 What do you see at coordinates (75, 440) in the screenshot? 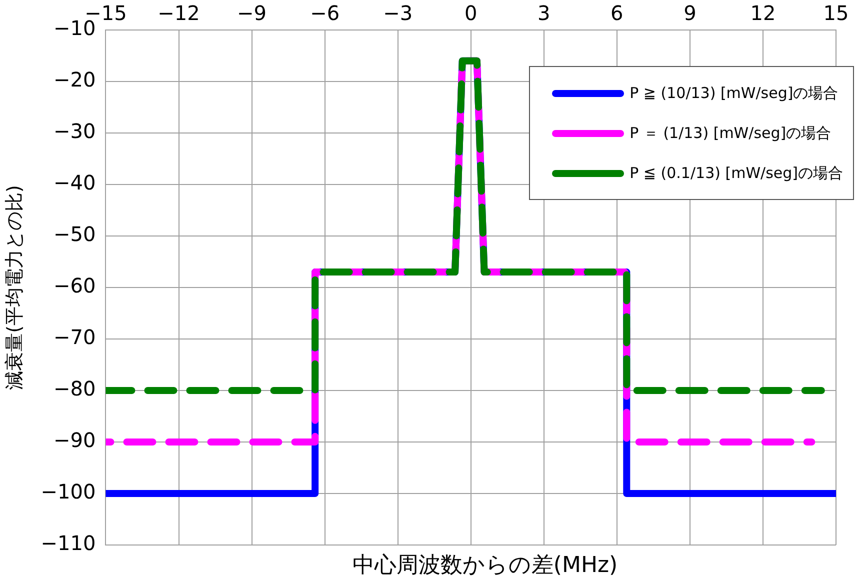
I see `y-tick-label: −90` at bounding box center [75, 440].